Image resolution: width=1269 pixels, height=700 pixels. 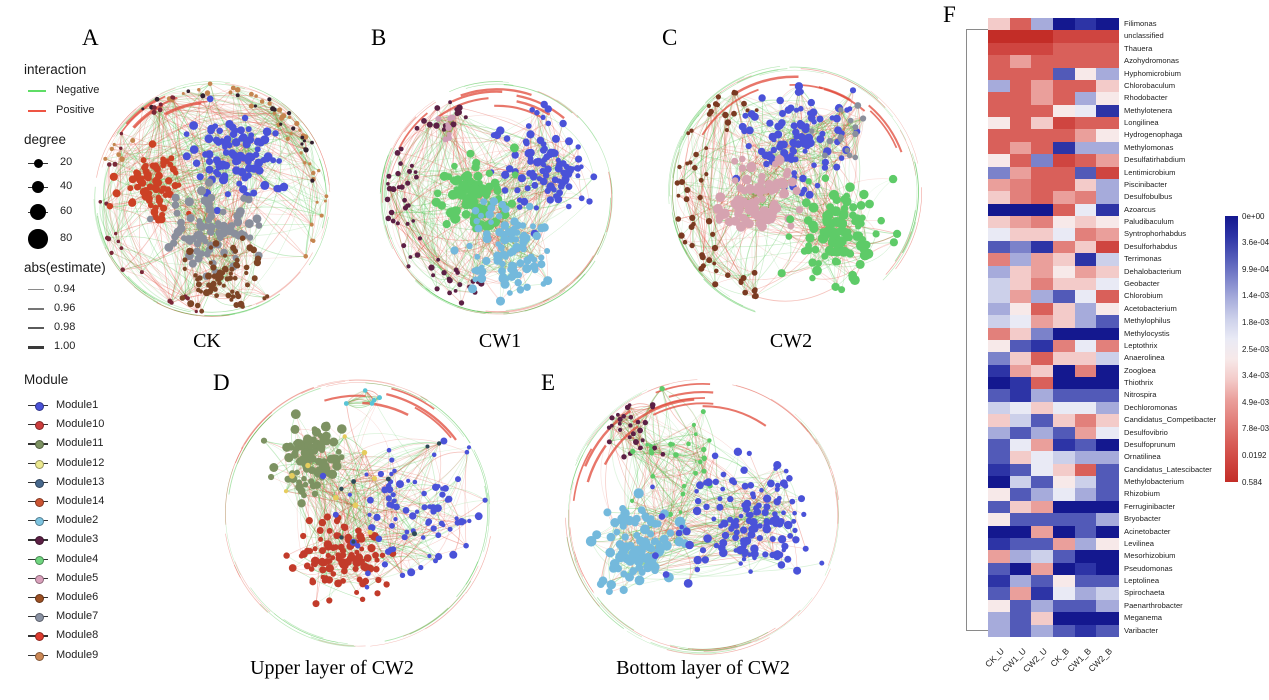 I want to click on module-item-label: Module9, so click(x=77, y=654).